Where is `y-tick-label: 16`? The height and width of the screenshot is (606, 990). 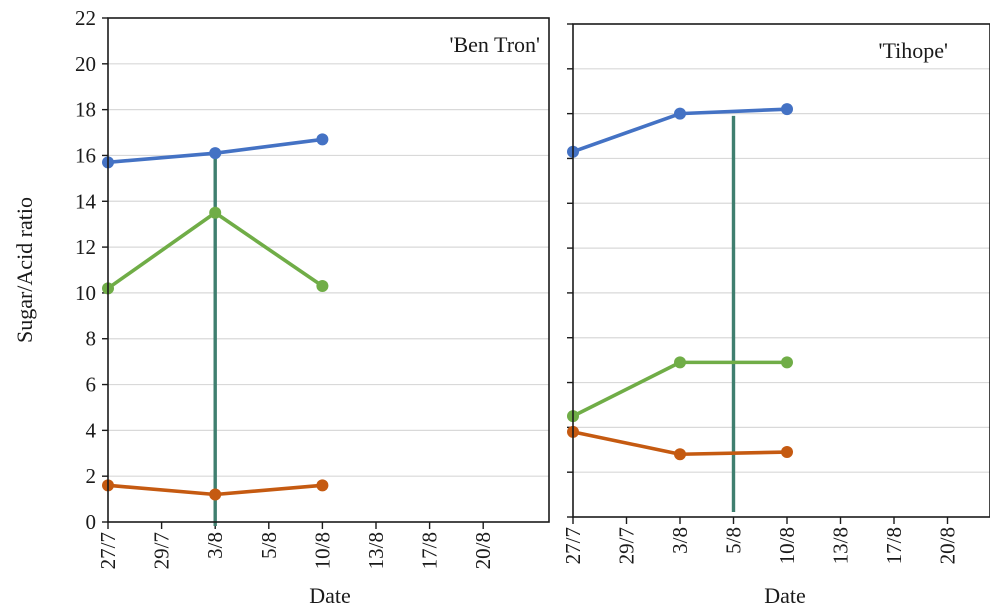 y-tick-label: 16 is located at coordinates (85, 155).